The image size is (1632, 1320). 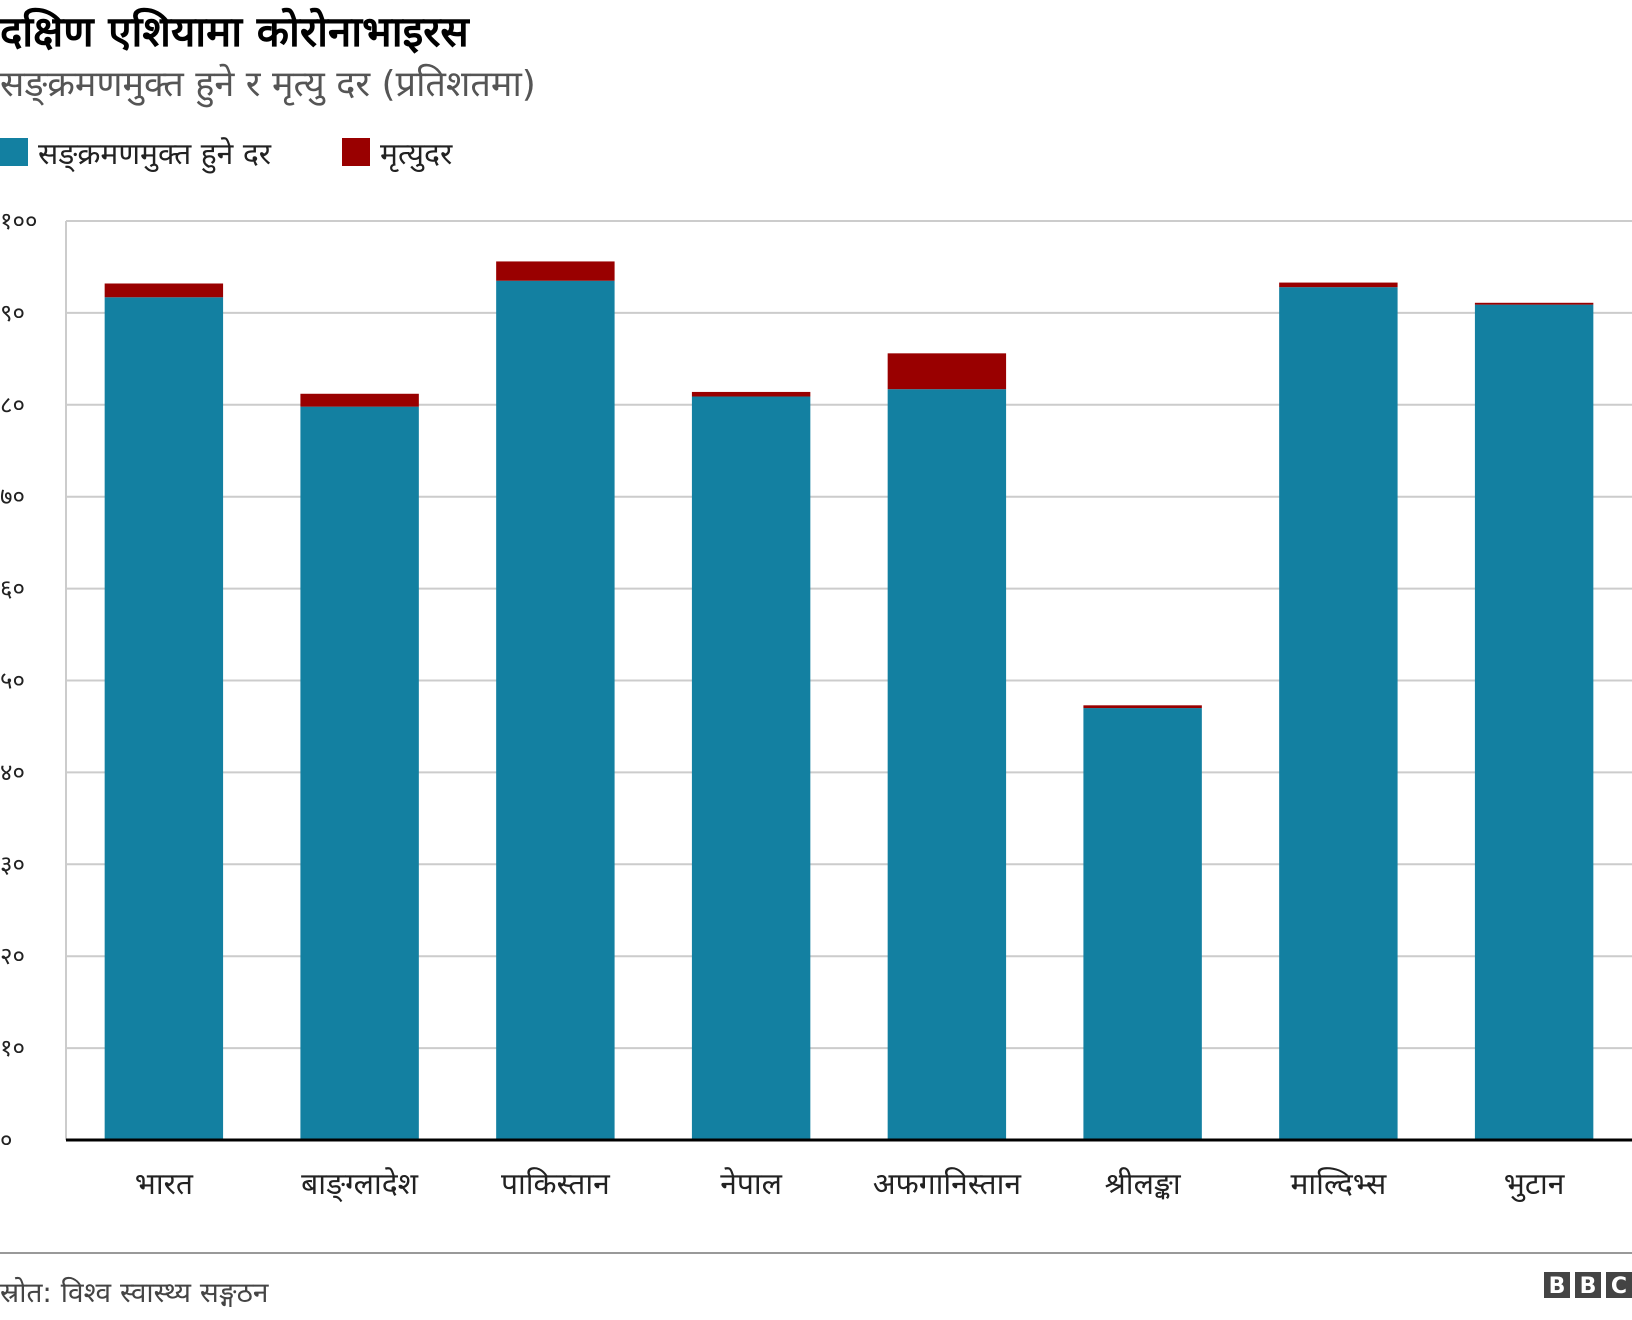 I want to click on legend-label-death: मृत्युदर, so click(x=416, y=155).